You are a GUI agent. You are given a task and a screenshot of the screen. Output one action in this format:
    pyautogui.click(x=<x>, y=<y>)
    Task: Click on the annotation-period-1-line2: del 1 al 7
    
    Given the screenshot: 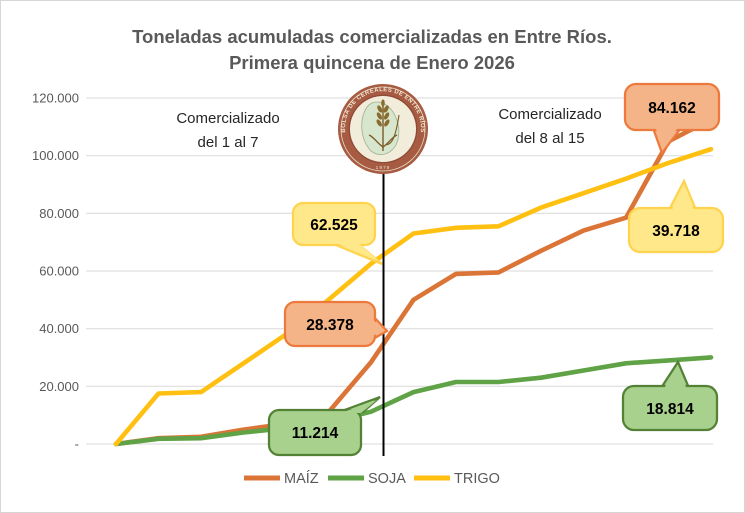 What is the action you would take?
    pyautogui.click(x=228, y=142)
    